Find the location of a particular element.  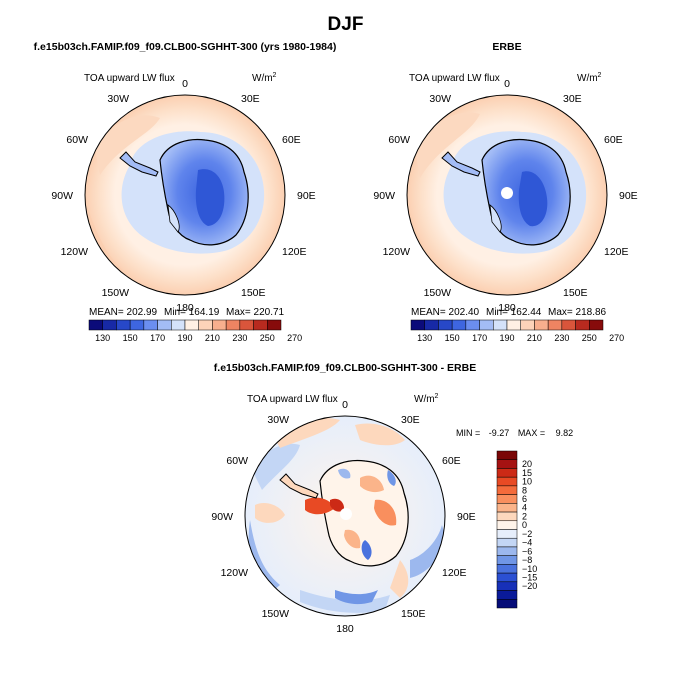

panel-1-field-label: TOA upward LW flux is located at coordinates (129, 78).